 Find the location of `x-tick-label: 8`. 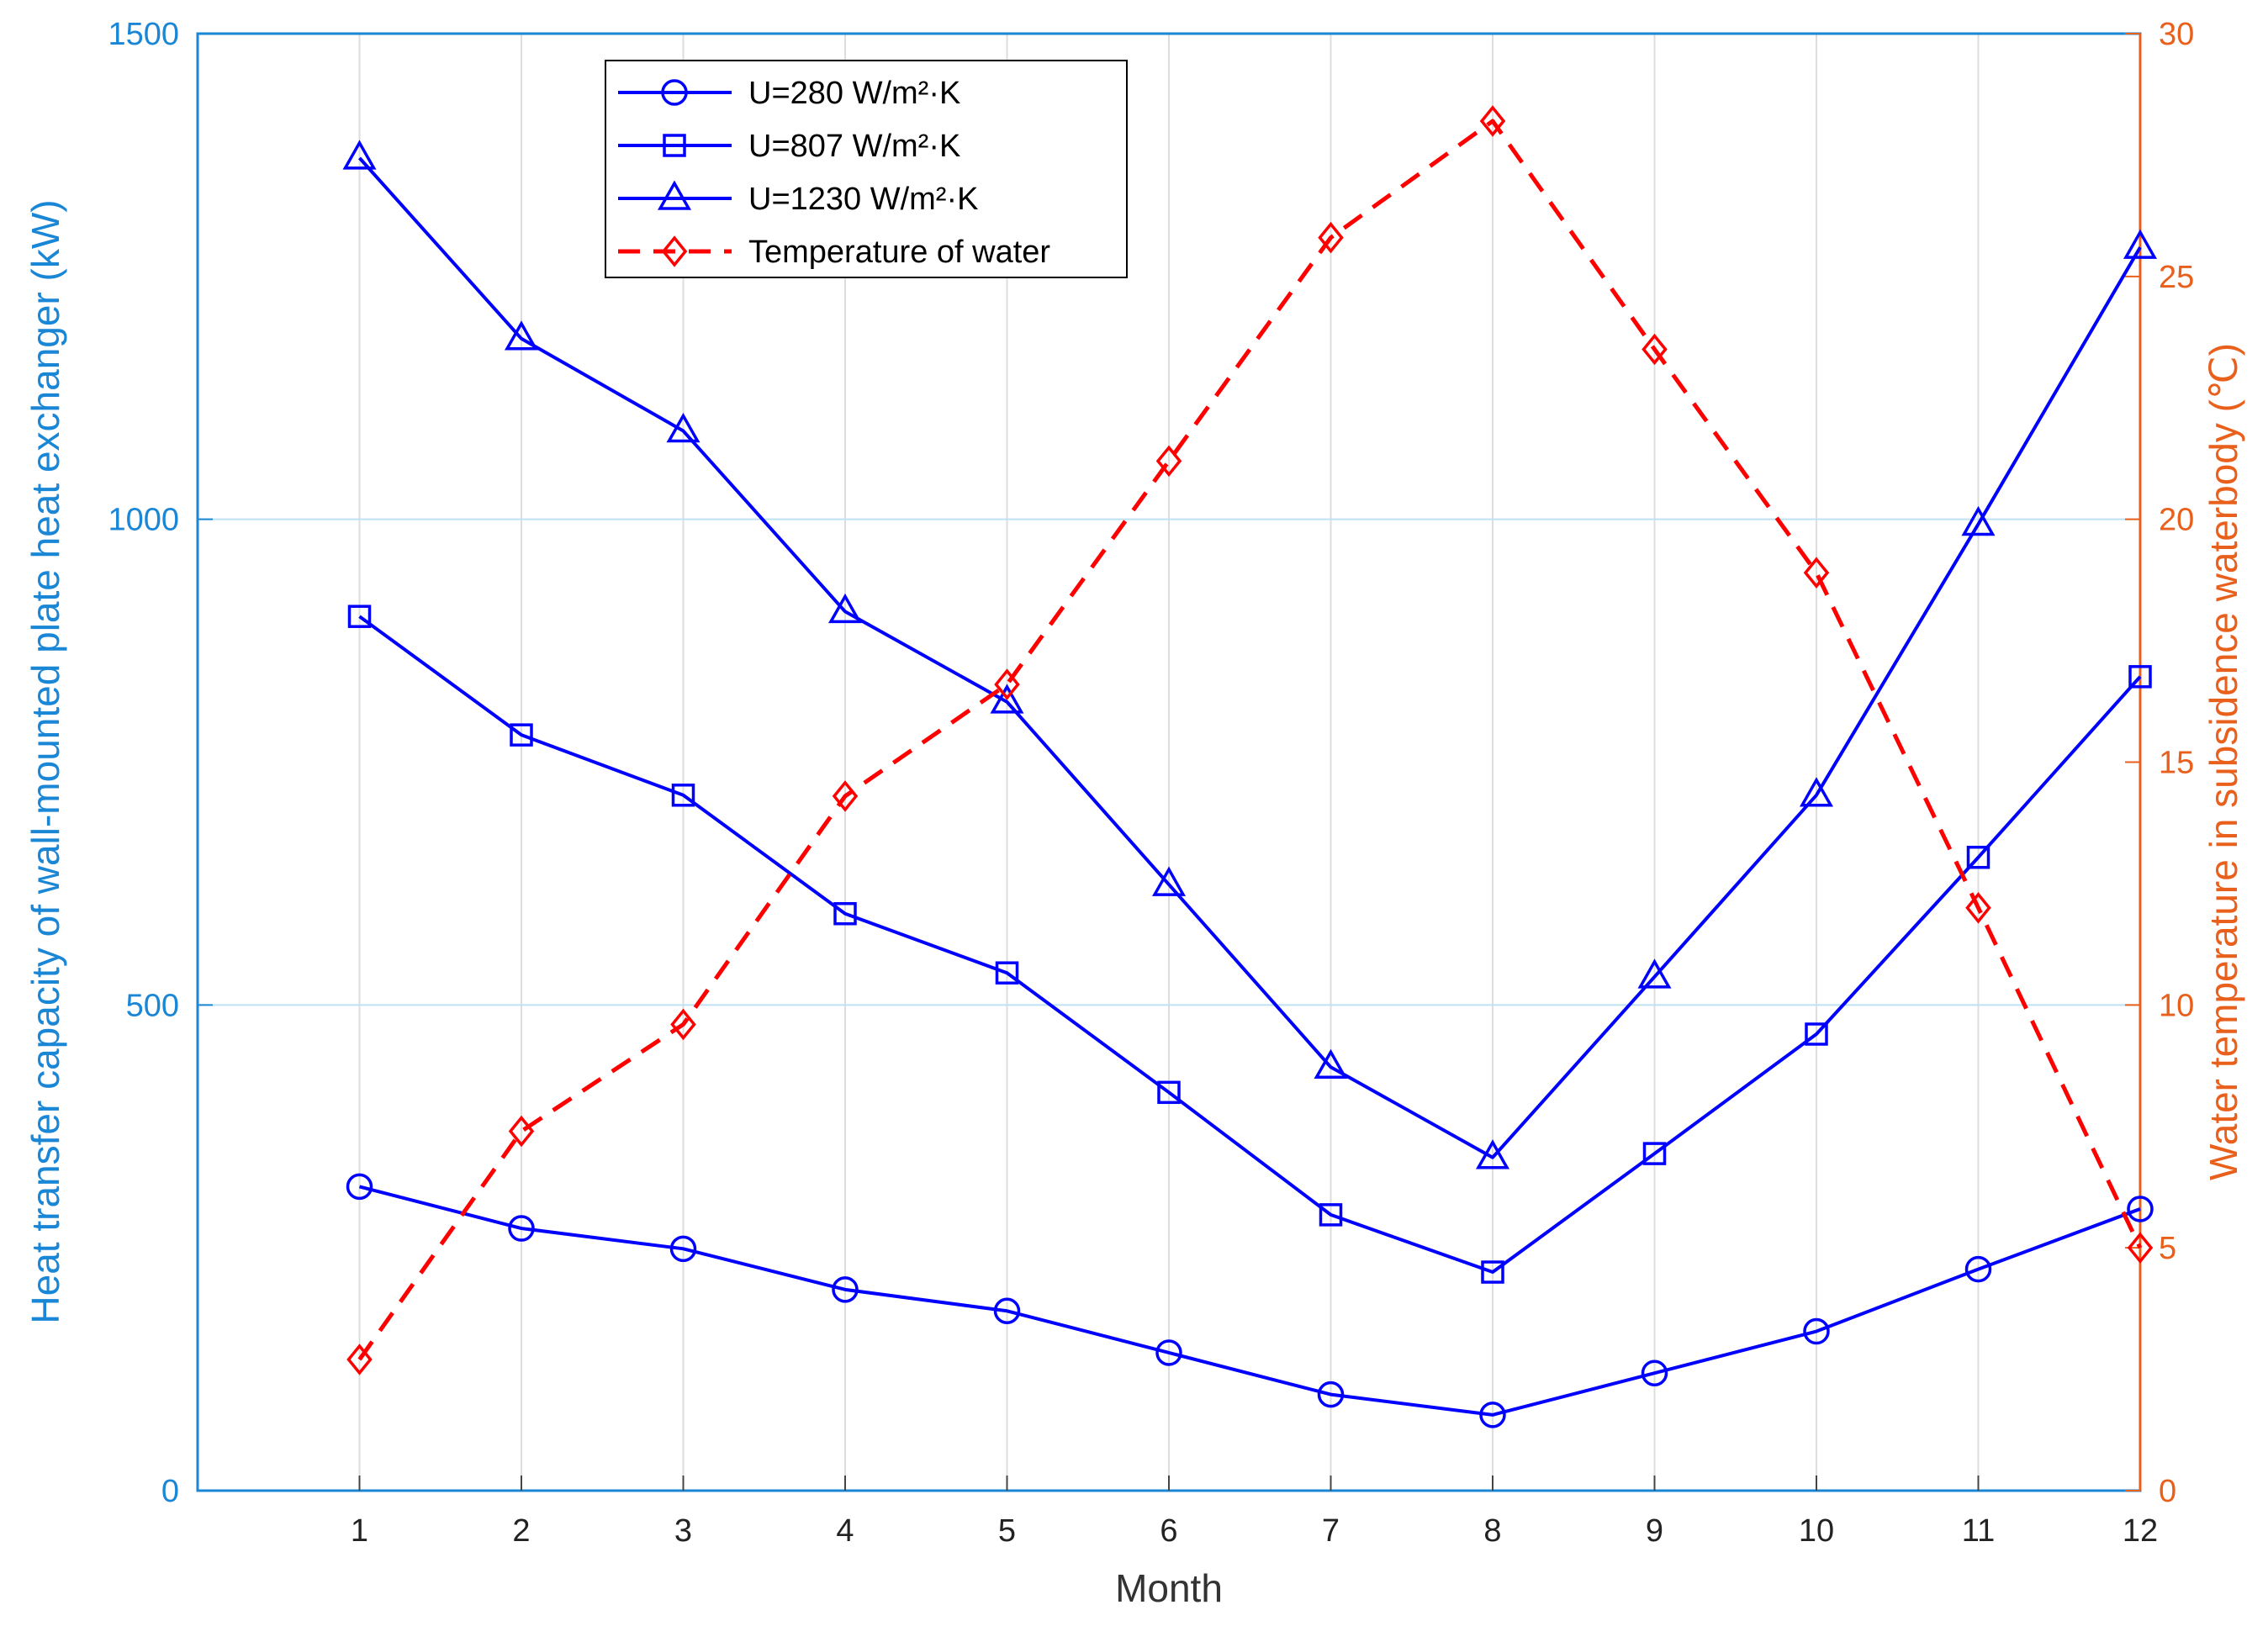

x-tick-label: 8 is located at coordinates (1492, 1531).